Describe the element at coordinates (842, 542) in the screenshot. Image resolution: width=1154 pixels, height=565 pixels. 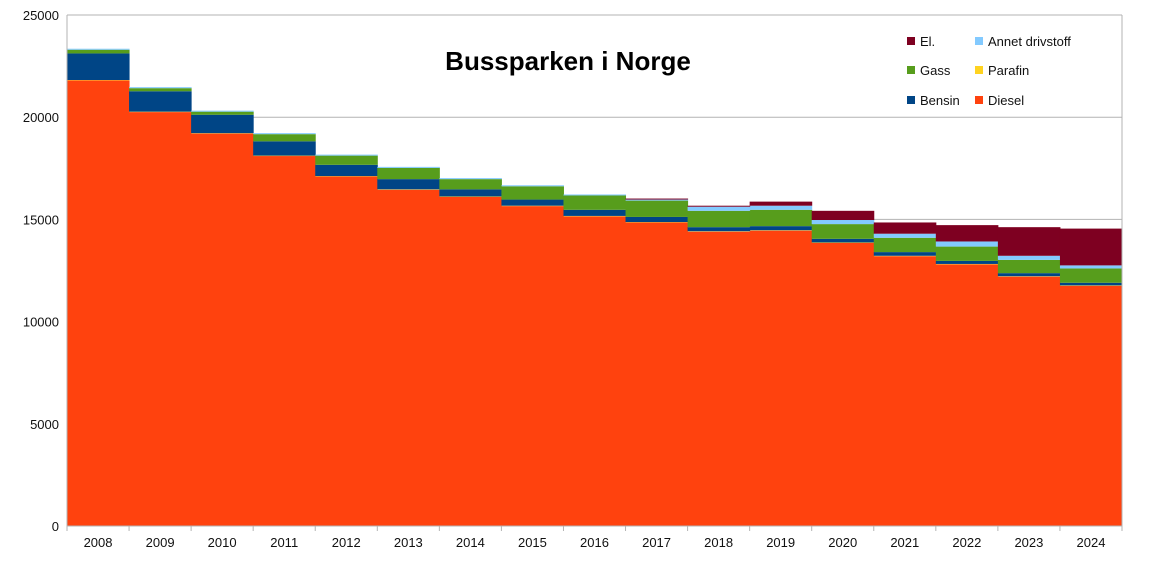
I see `x-tick-label-2020: 2020` at that location.